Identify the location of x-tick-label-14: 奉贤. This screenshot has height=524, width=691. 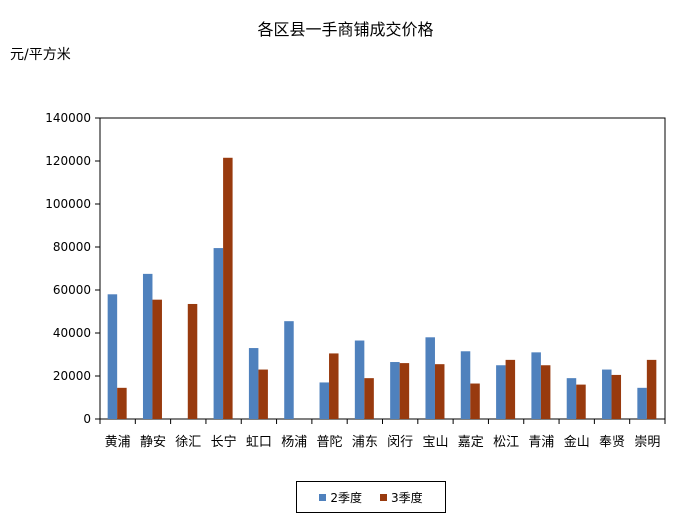
(612, 442).